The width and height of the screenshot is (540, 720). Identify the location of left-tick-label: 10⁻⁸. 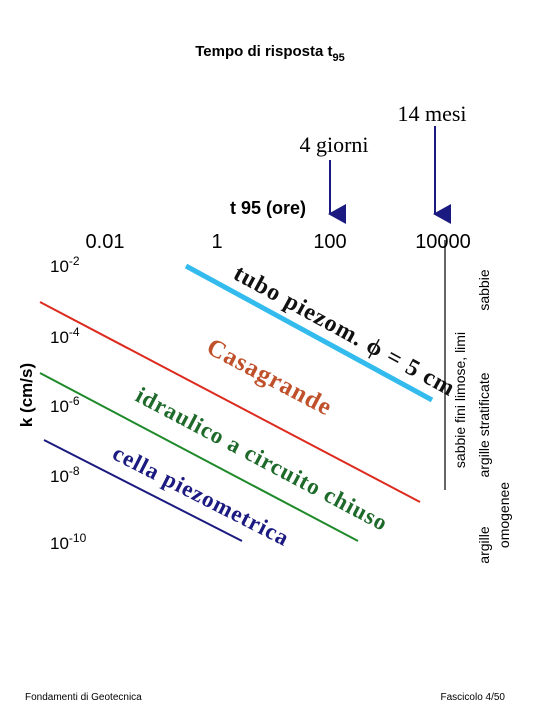
(65, 475).